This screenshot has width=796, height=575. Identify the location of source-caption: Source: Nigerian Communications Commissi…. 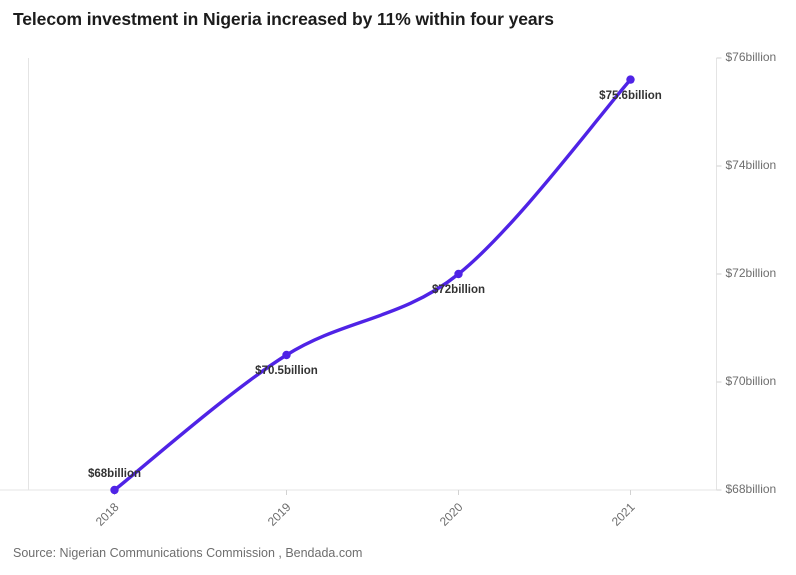
(188, 553).